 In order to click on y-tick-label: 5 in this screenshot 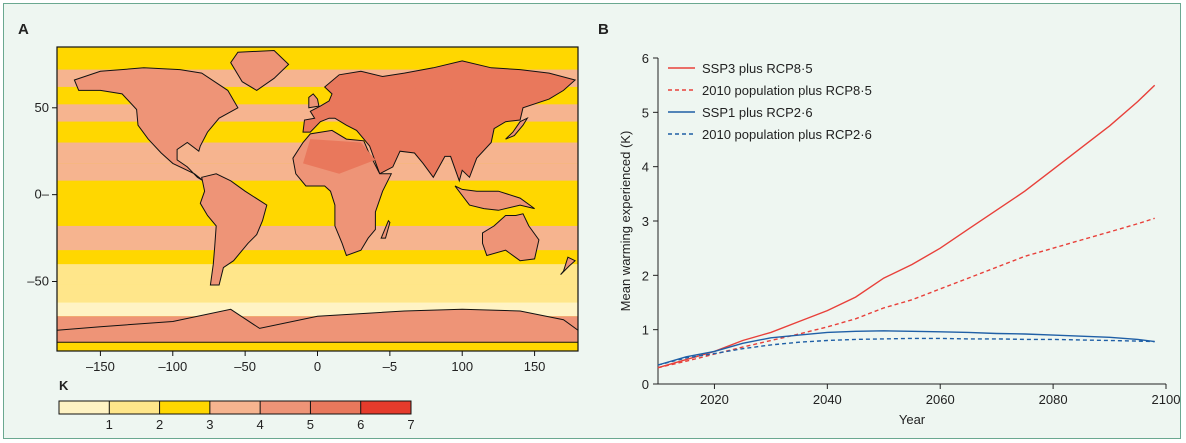, I will do `click(645, 112)`.